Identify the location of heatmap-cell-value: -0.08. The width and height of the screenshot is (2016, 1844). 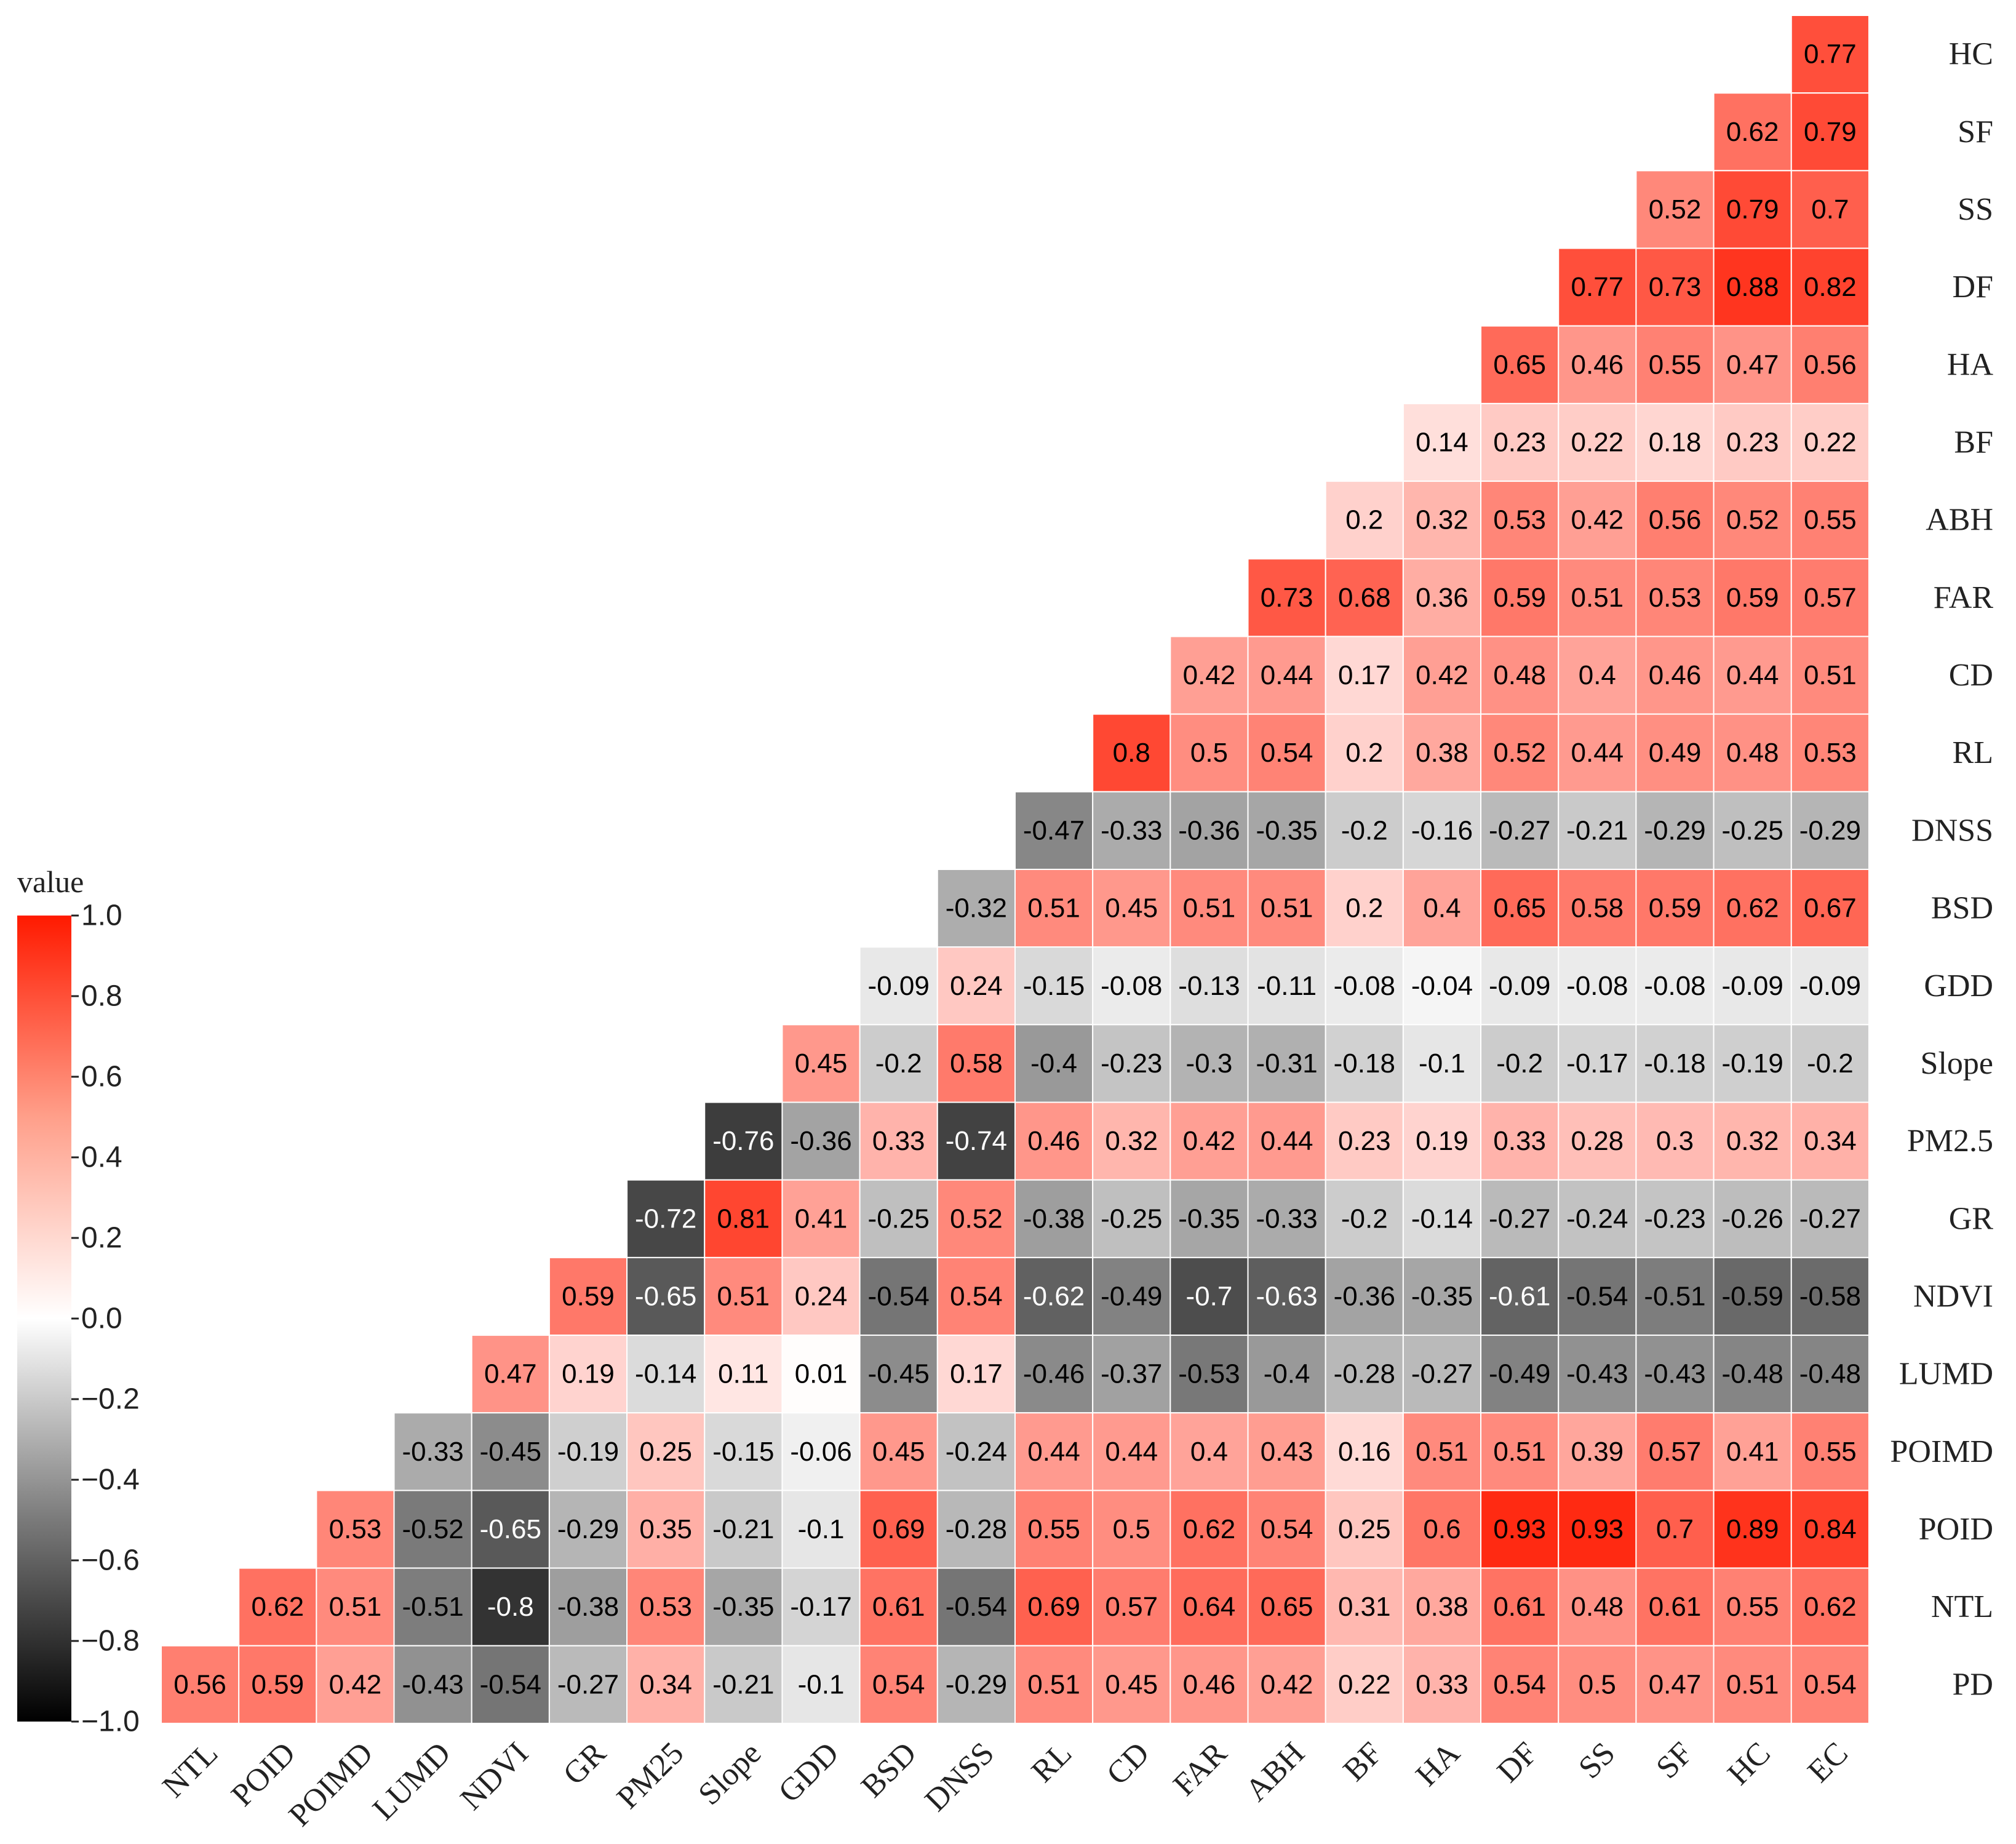
(1674, 986).